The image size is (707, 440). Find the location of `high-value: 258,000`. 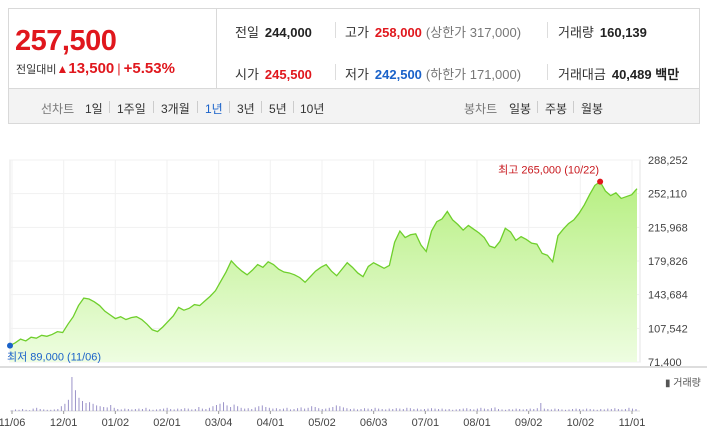

high-value: 258,000 is located at coordinates (398, 32).